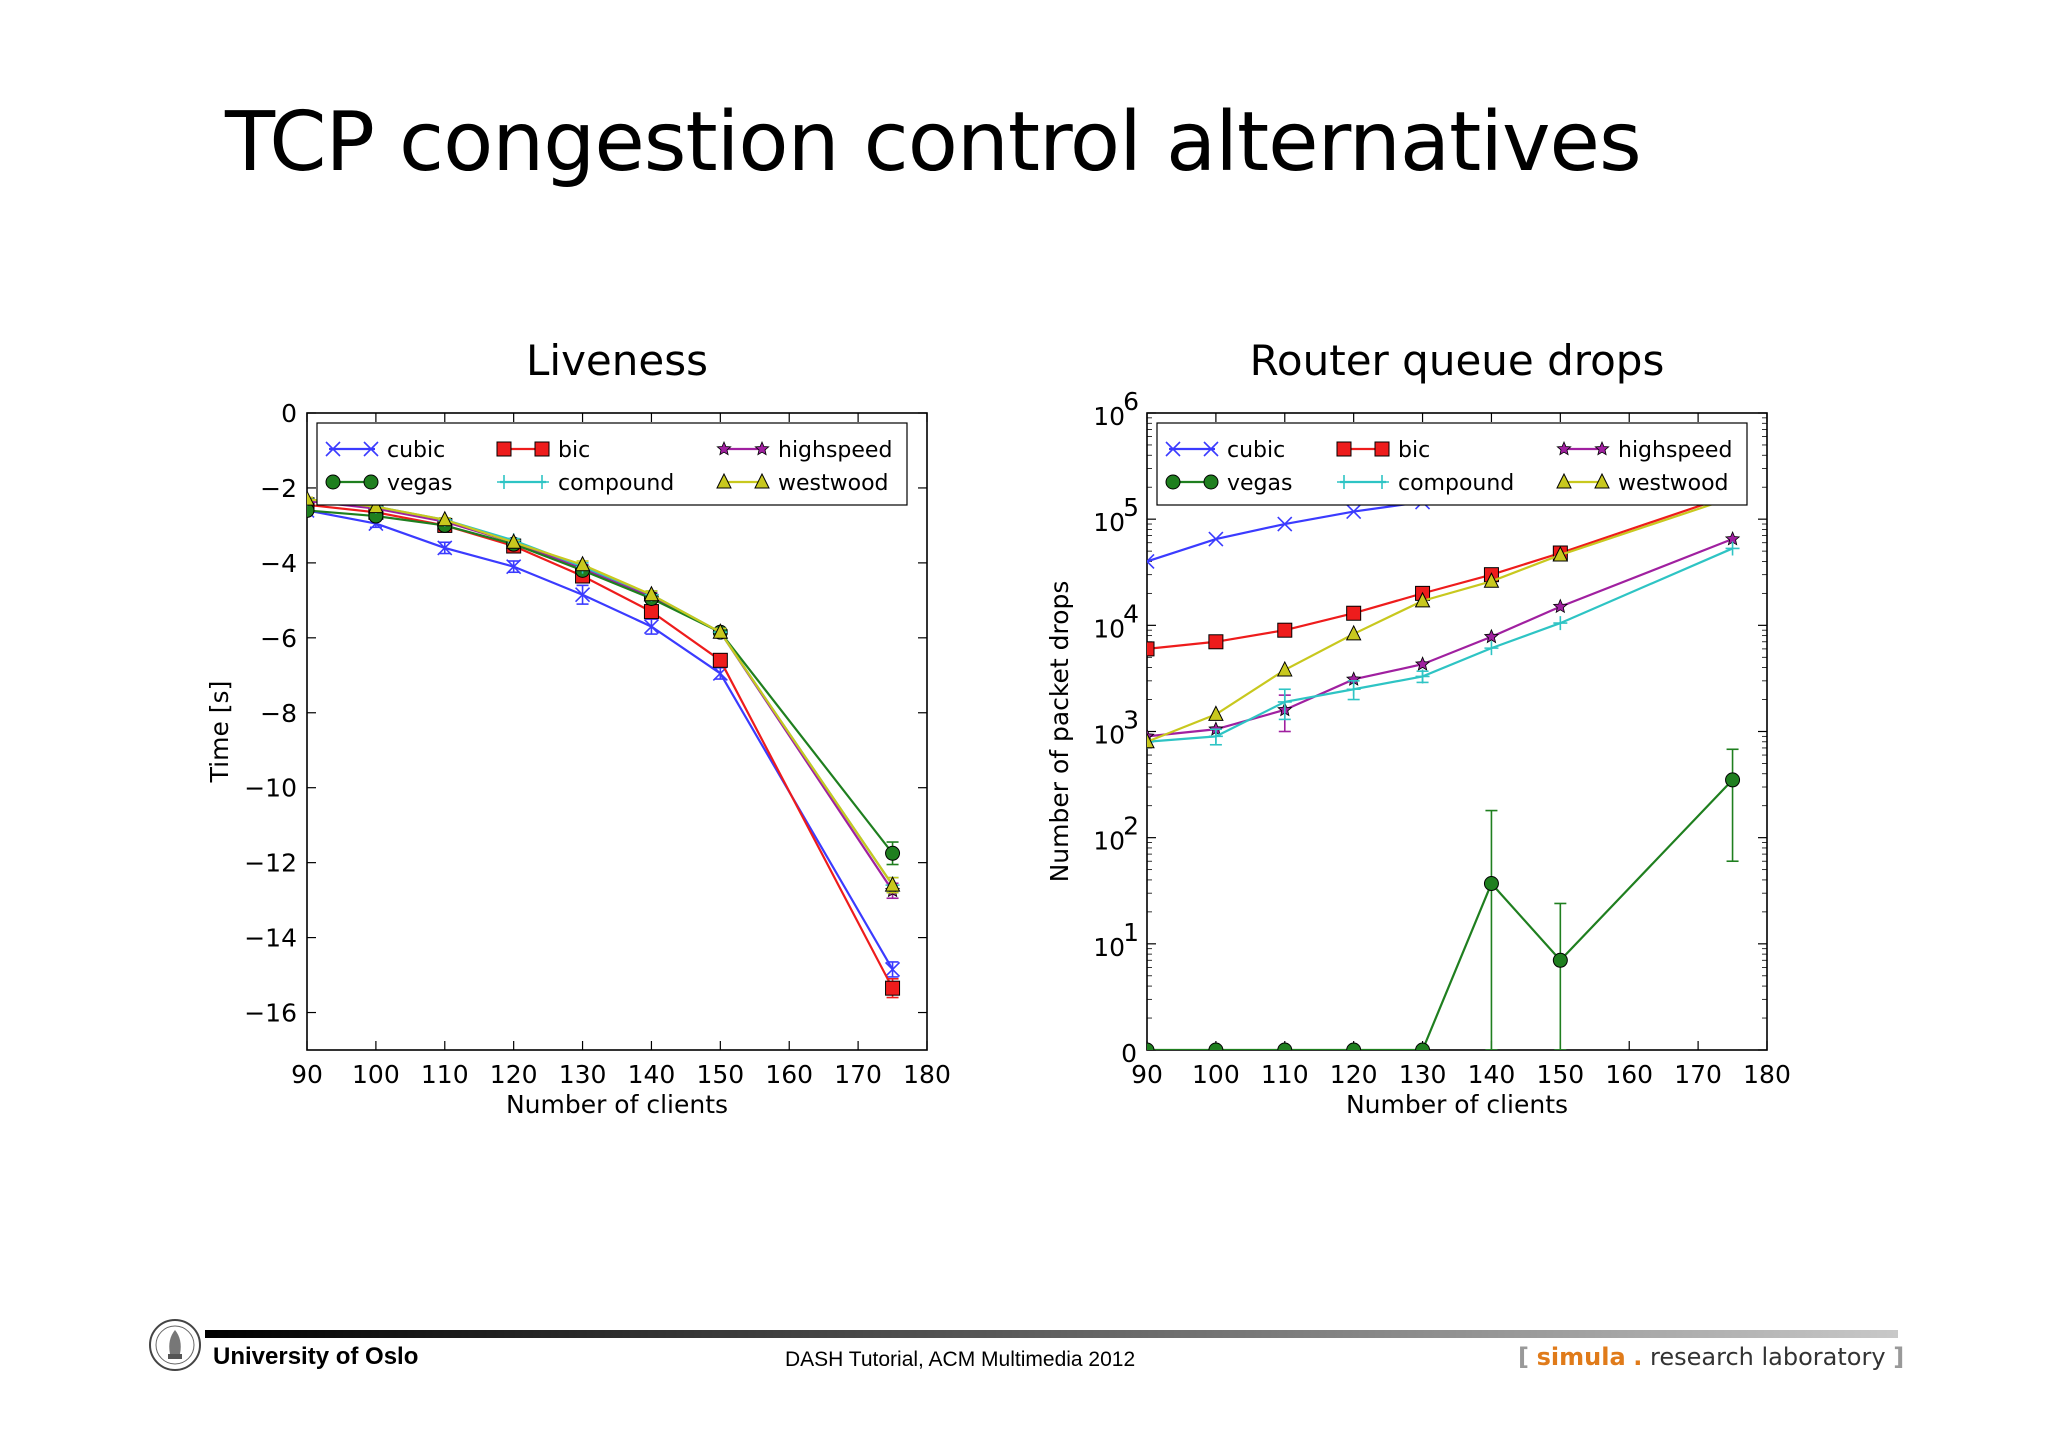  Describe the element at coordinates (270, 788) in the screenshot. I see `y-tick-label: −10` at that location.